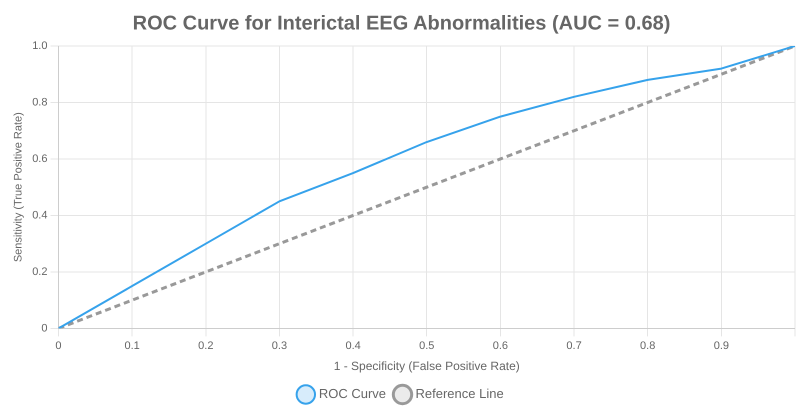 This screenshot has height=419, width=809. What do you see at coordinates (648, 346) in the screenshot?
I see `x-tick-label: 0.8` at bounding box center [648, 346].